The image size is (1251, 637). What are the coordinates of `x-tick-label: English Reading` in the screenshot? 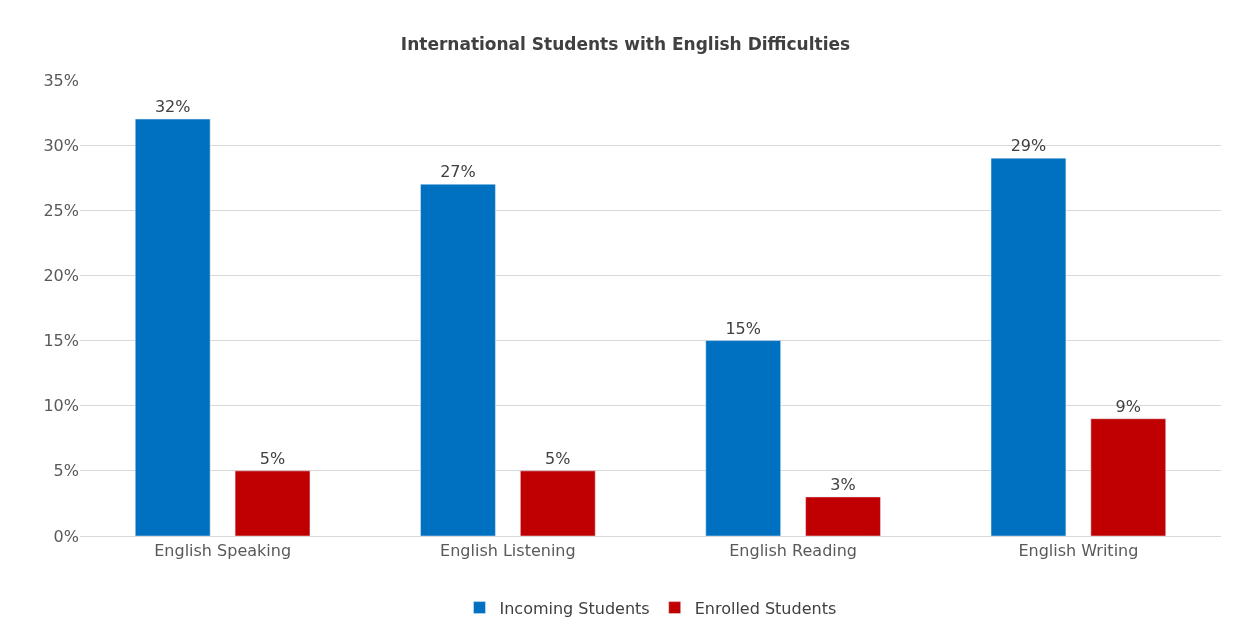 It's located at (793, 551).